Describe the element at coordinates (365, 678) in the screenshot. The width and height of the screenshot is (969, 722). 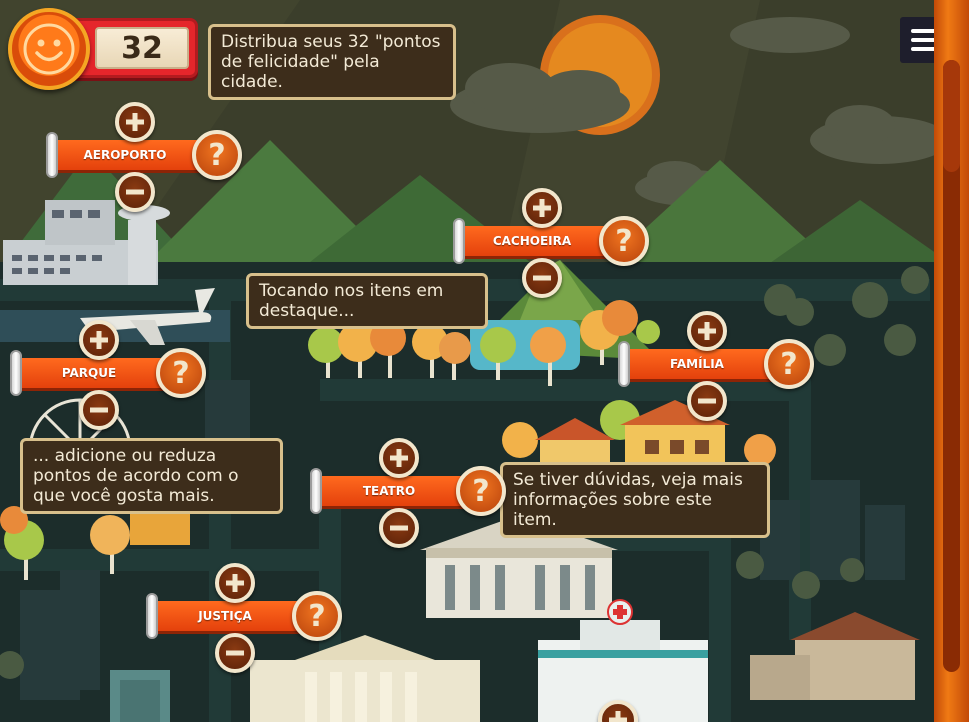
I see `justice-building` at that location.